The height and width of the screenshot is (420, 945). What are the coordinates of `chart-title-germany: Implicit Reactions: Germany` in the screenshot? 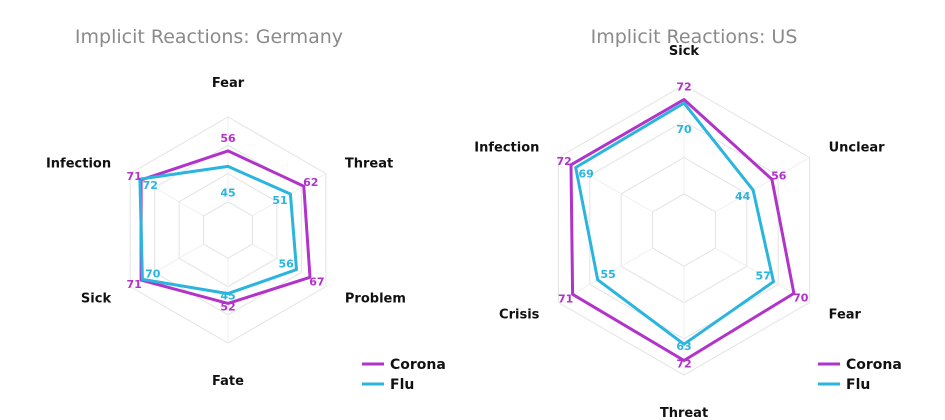 It's located at (209, 37).